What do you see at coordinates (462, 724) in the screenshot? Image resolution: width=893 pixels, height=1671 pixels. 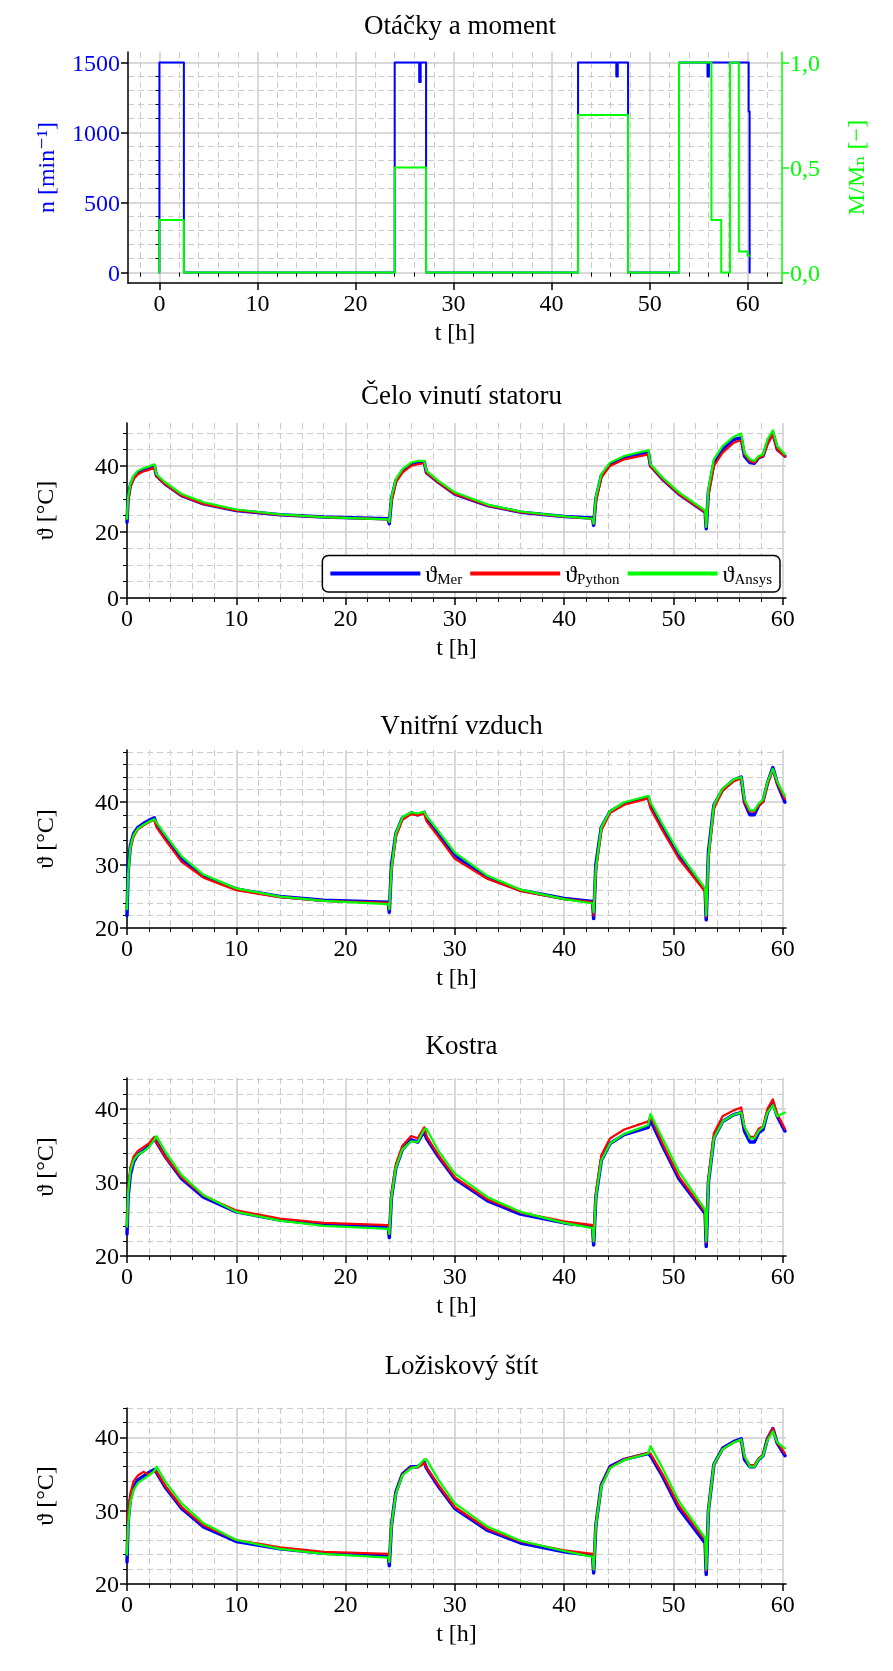 I see `chart-title: Vnitřní vzduch` at bounding box center [462, 724].